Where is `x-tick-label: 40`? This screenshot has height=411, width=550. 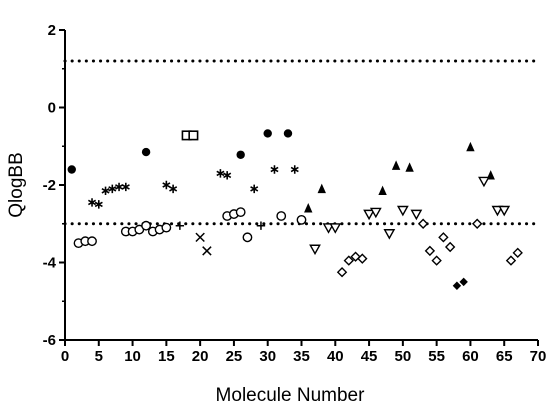 x-tick-label: 40 is located at coordinates (335, 356).